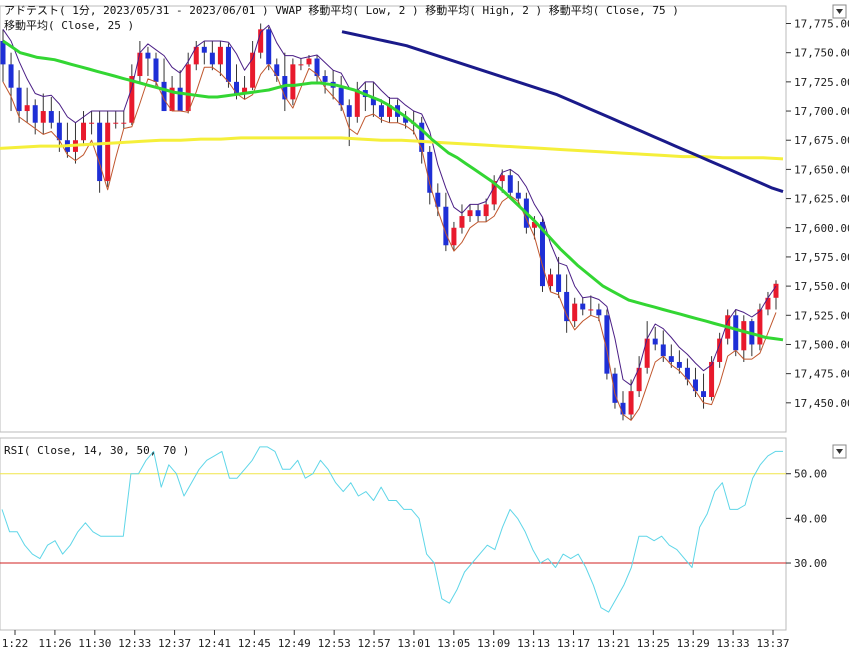  What do you see at coordinates (821, 403) in the screenshot?
I see `price-ytick-label: 17,450.00` at bounding box center [821, 403].